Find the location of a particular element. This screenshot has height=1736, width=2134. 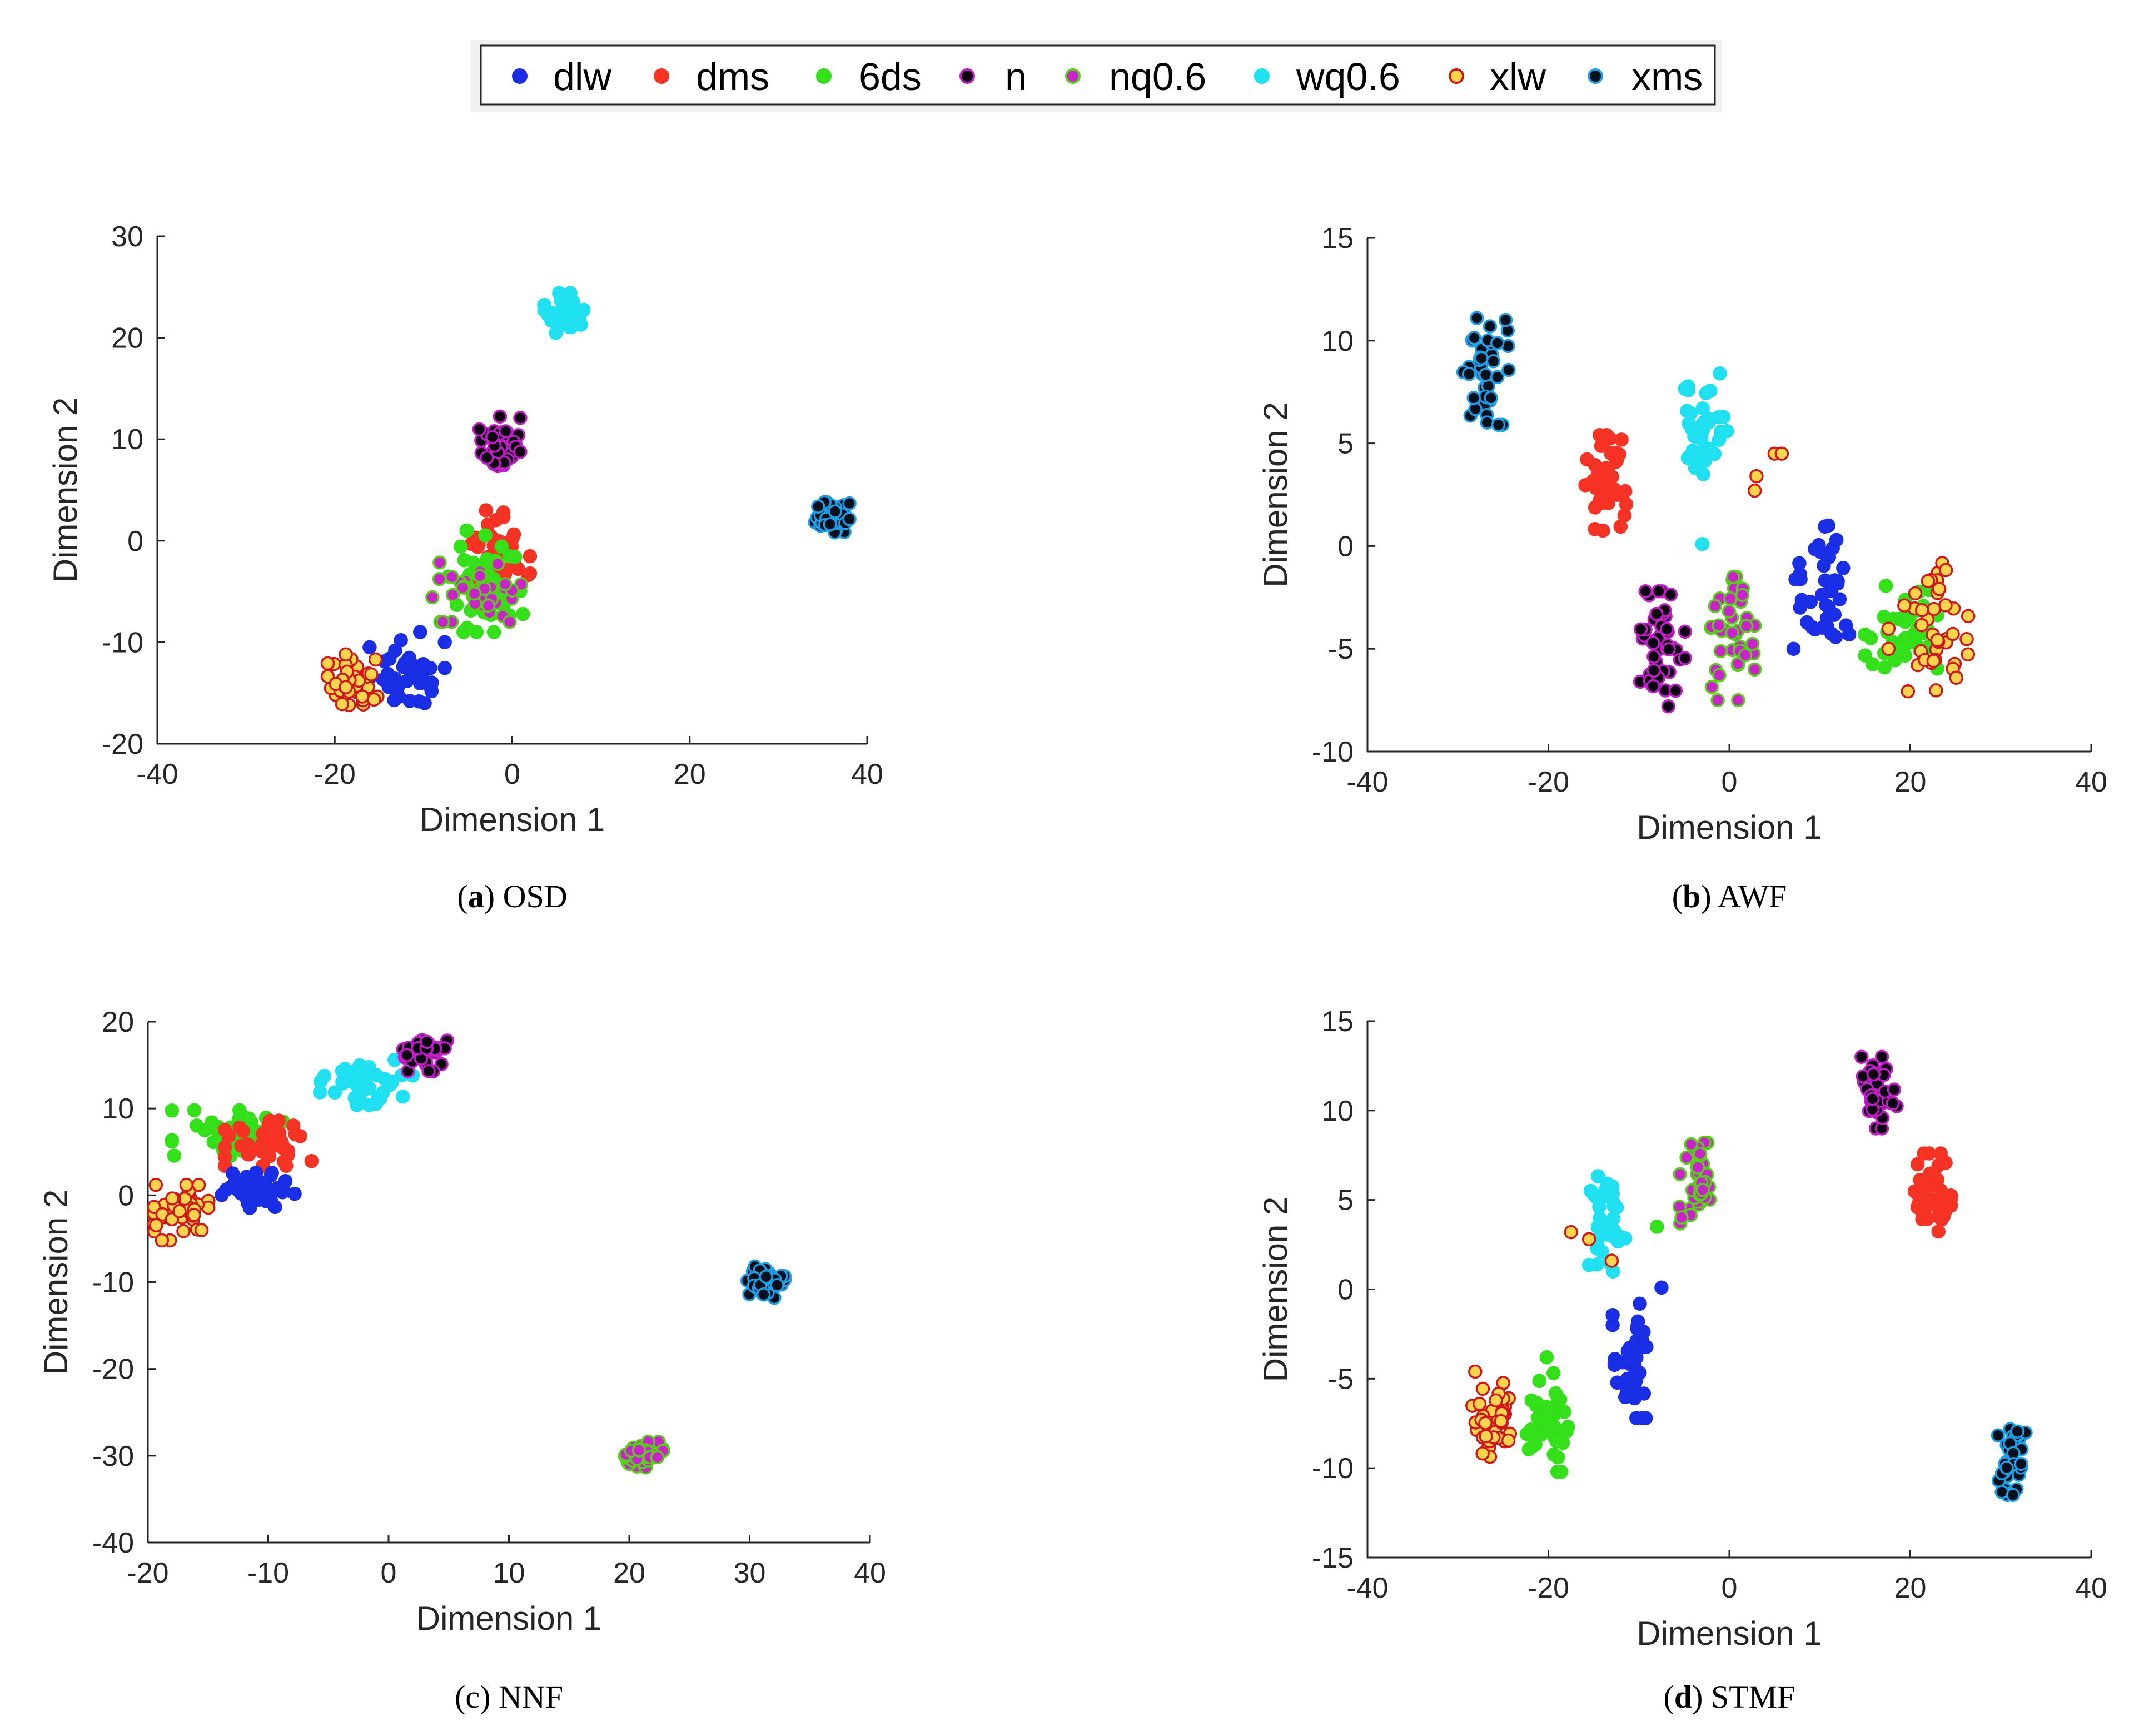

x-tick-label: -40 is located at coordinates (157, 774).